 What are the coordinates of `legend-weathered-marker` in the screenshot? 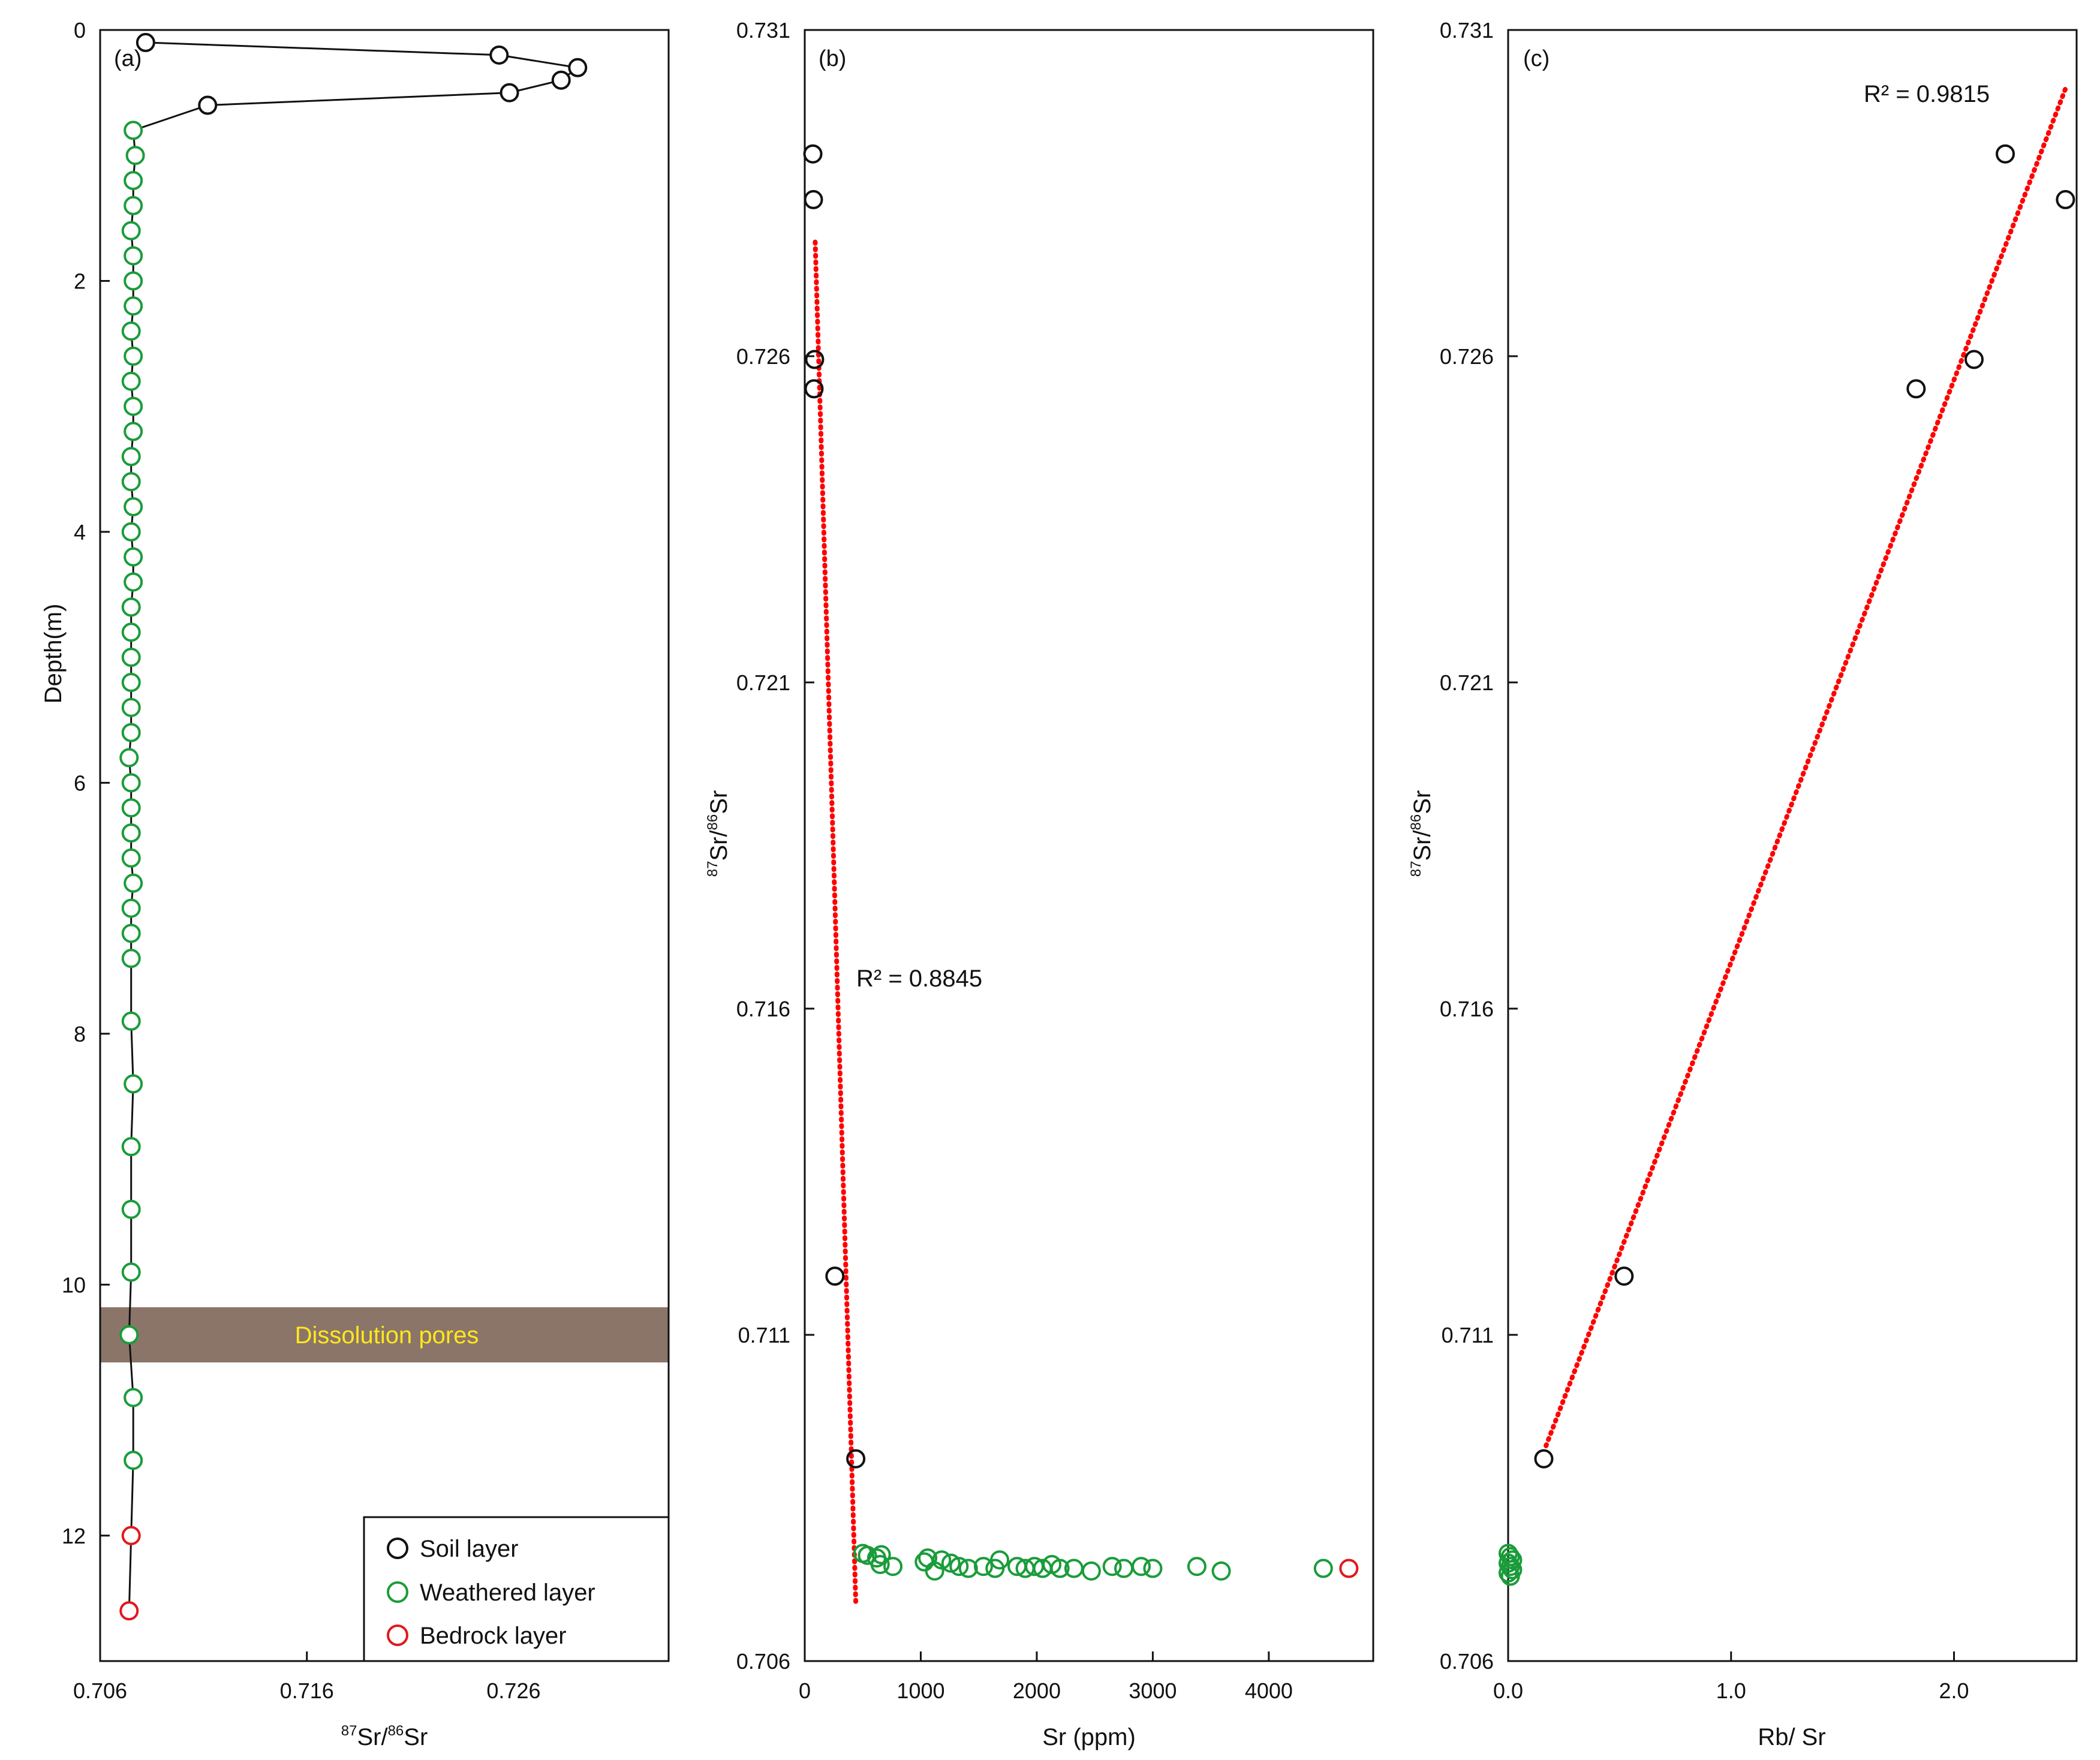 It's located at (397, 1592).